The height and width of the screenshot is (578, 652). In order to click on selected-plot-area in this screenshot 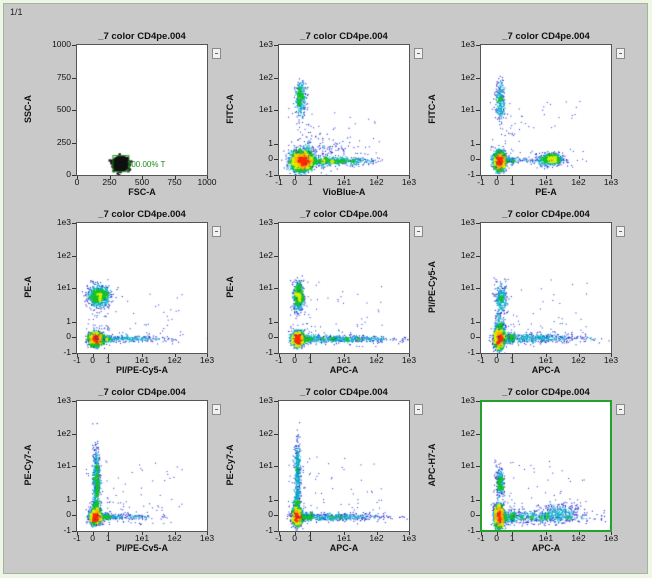, I will do `click(546, 466)`.